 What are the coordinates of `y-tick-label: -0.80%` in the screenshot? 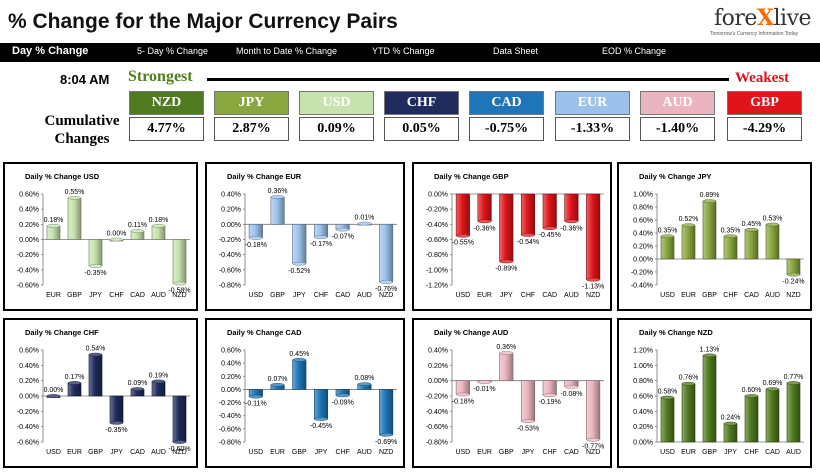 It's located at (437, 443).